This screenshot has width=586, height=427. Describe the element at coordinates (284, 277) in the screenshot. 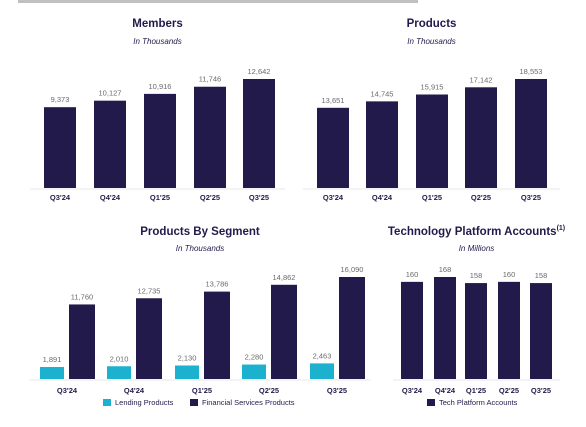

I see `bar-value-label: 14,862` at that location.